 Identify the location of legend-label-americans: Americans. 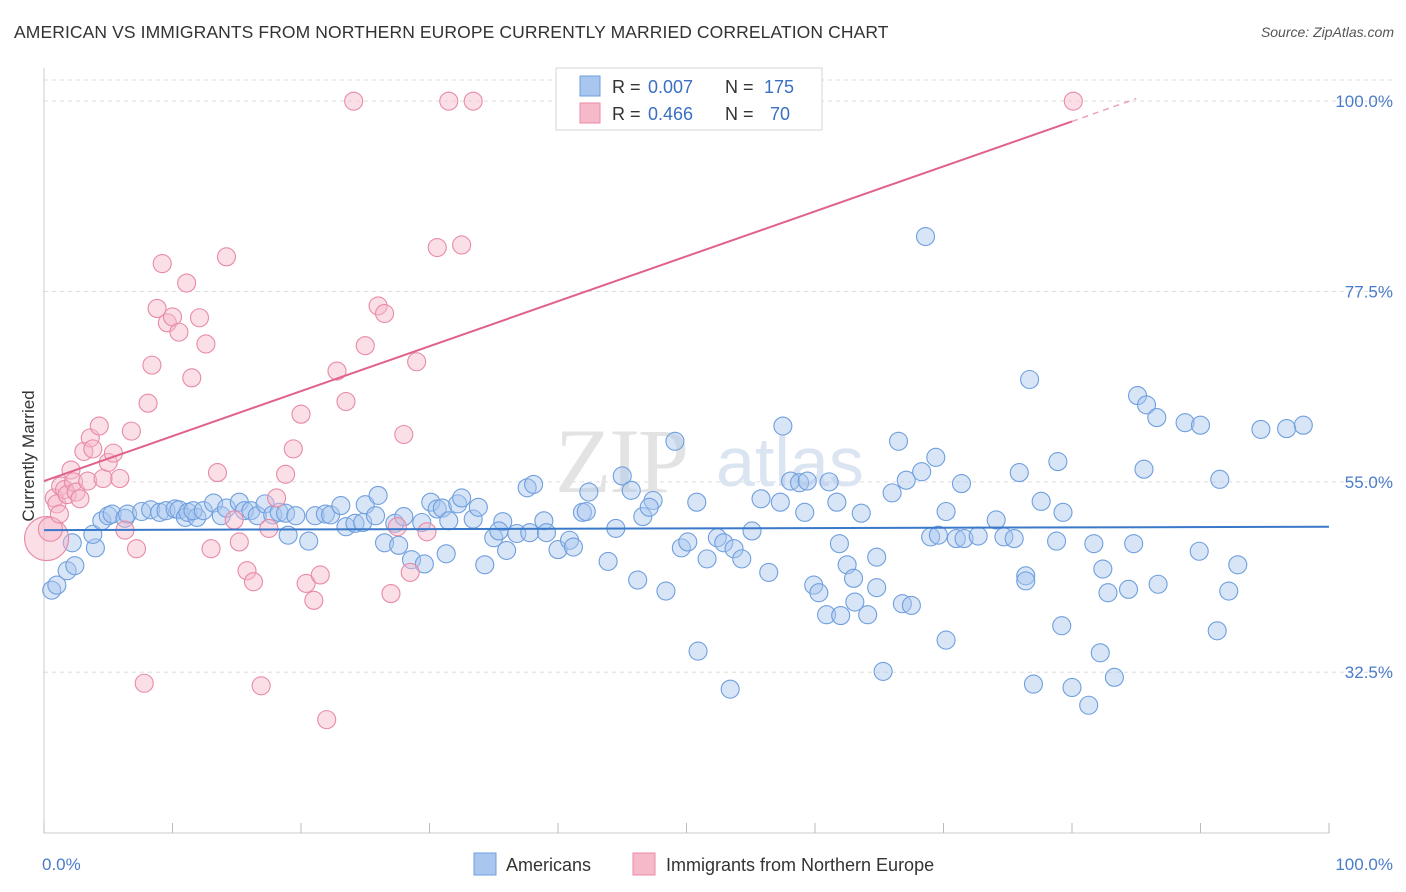
(548, 865).